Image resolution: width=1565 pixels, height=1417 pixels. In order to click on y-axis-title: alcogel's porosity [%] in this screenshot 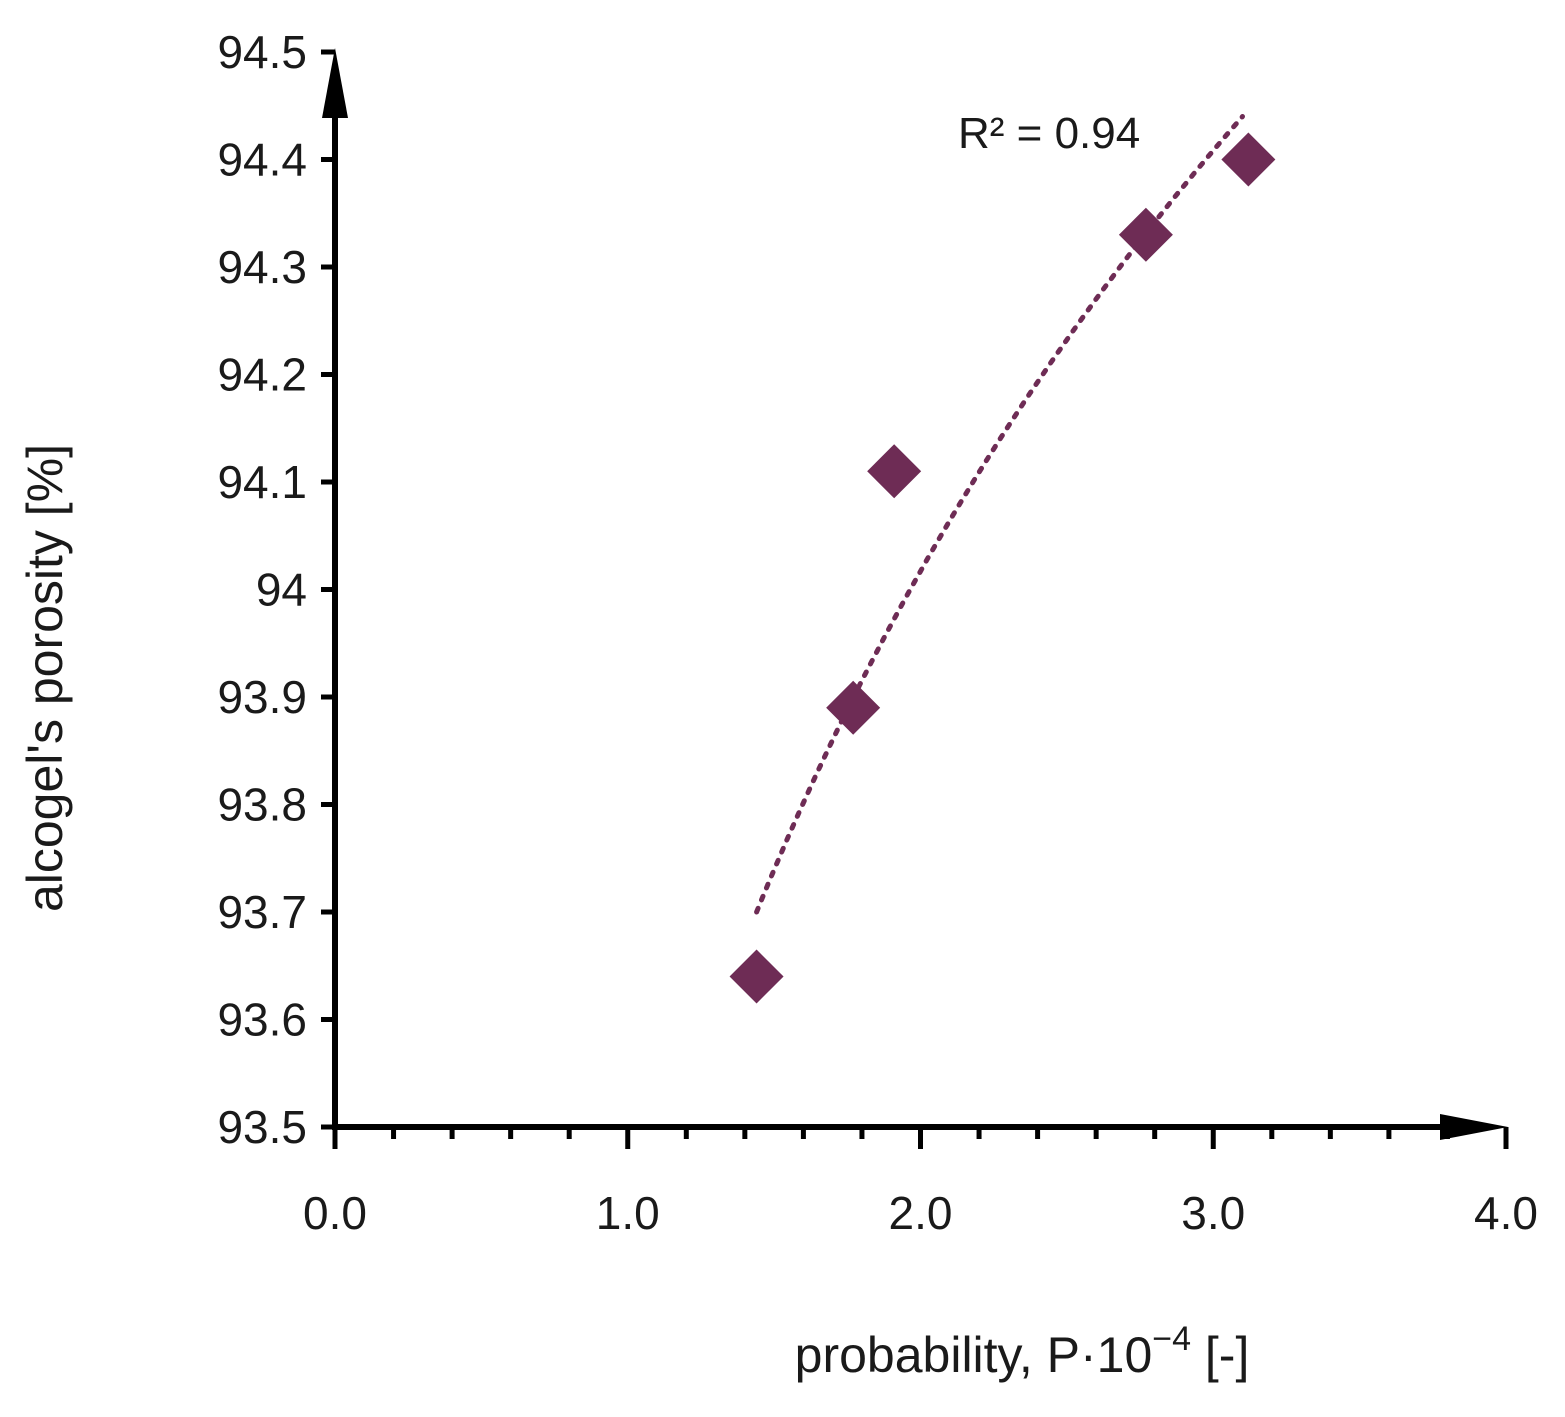, I will do `click(45, 678)`.